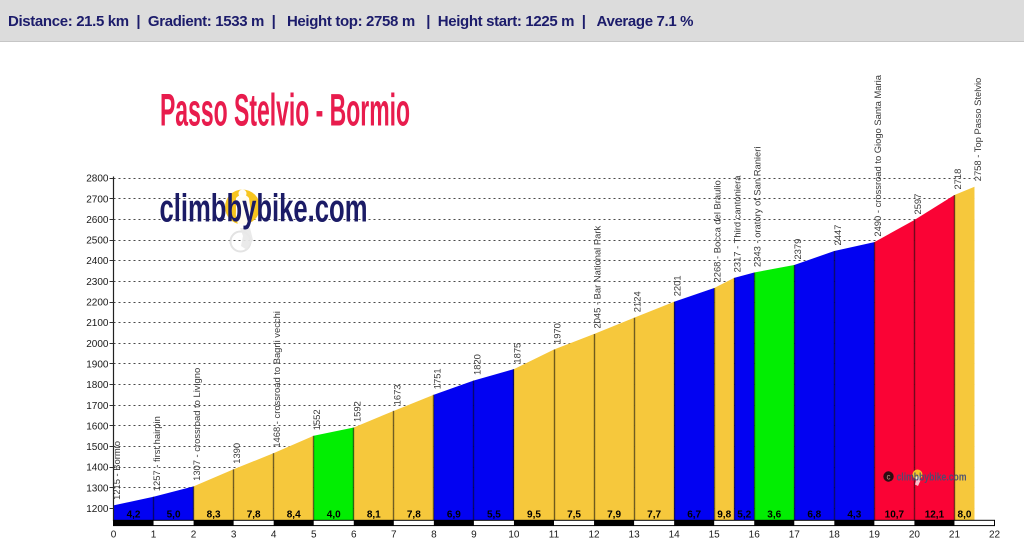 The height and width of the screenshot is (550, 1024). What do you see at coordinates (835, 535) in the screenshot?
I see `svg-text: 18` at bounding box center [835, 535].